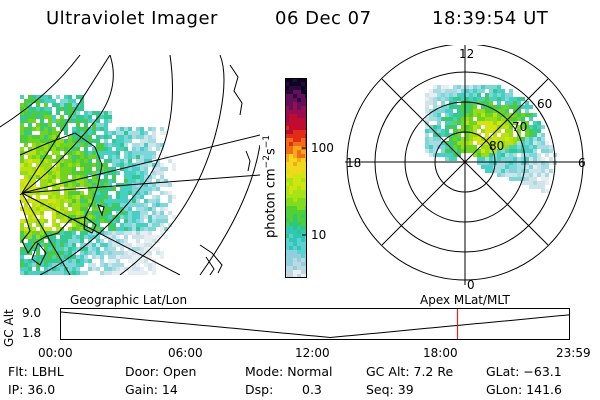  What do you see at coordinates (582, 163) in the screenshot?
I see `mlt-label-6: 6` at bounding box center [582, 163].